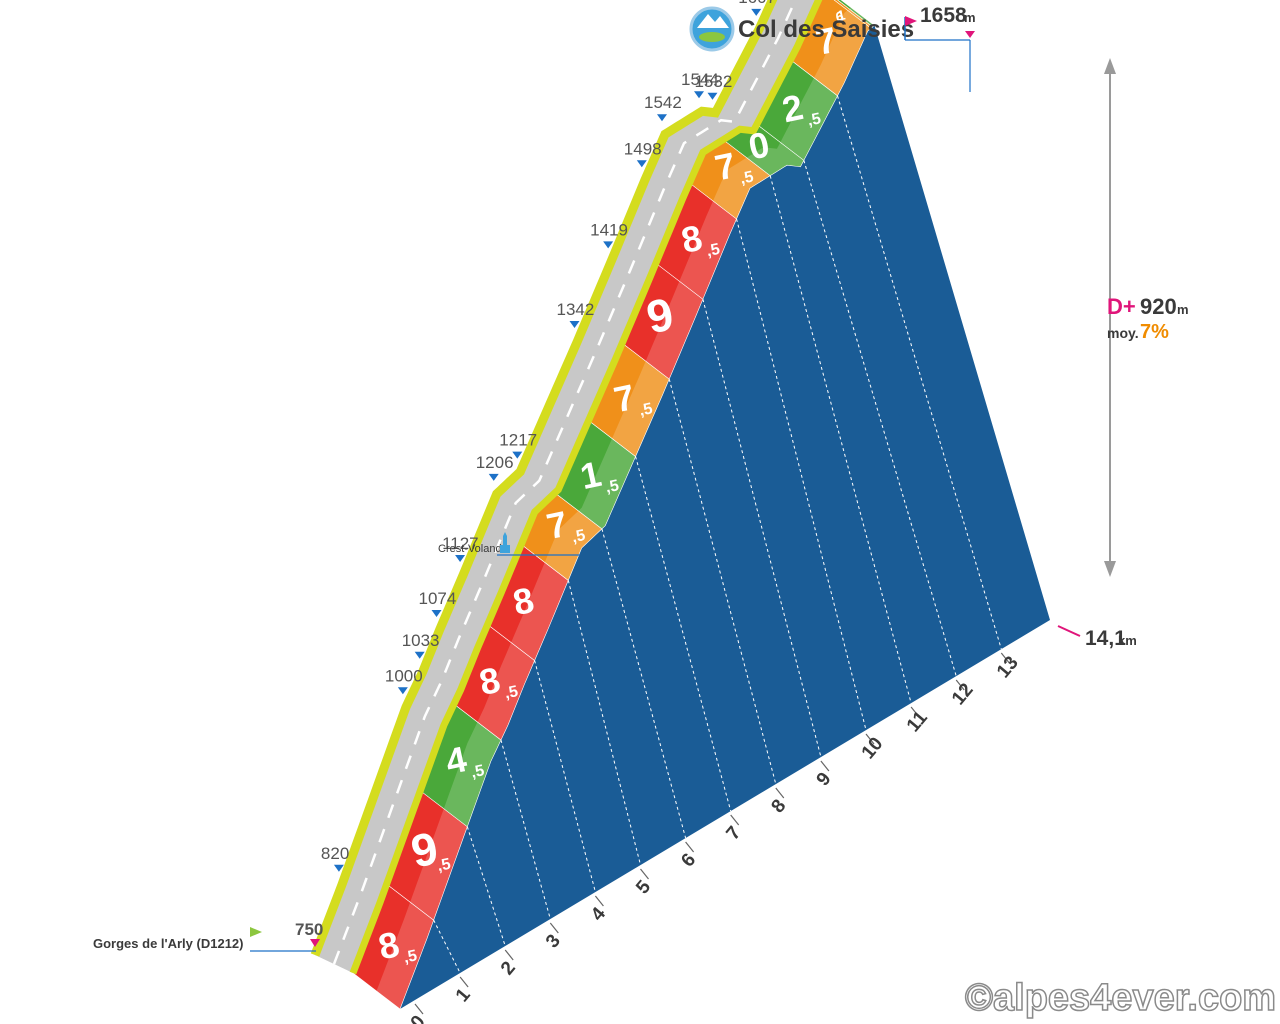 This screenshot has height=1024, width=1280. What do you see at coordinates (418, 1018) in the screenshot?
I see `x-tick-label: 0` at bounding box center [418, 1018].